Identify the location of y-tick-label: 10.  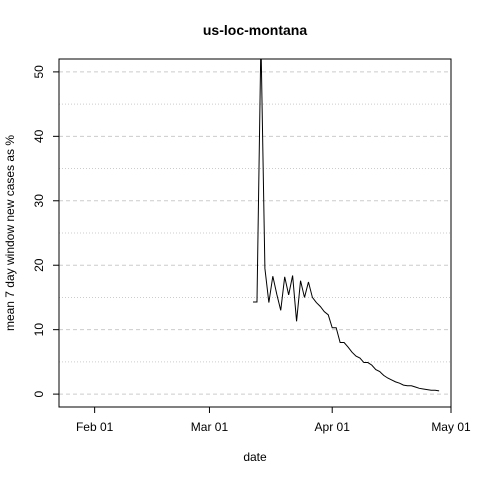
(39, 330).